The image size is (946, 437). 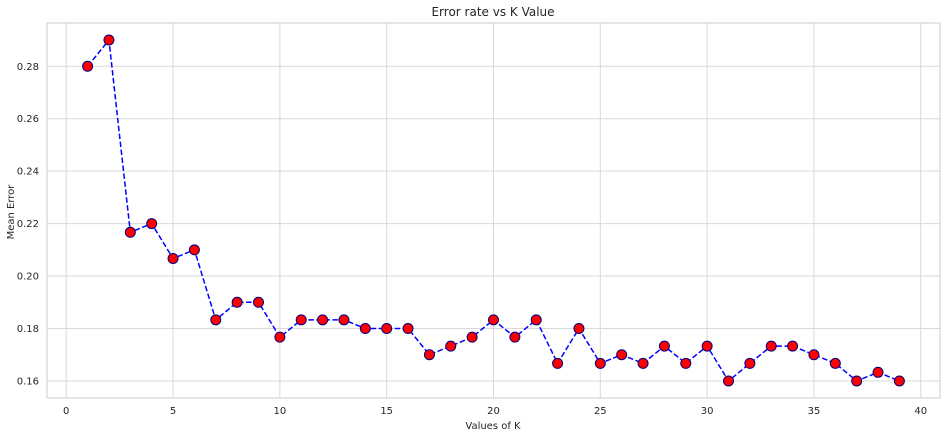 What do you see at coordinates (492, 12) in the screenshot?
I see `chart-title: Error rate vs K Value` at bounding box center [492, 12].